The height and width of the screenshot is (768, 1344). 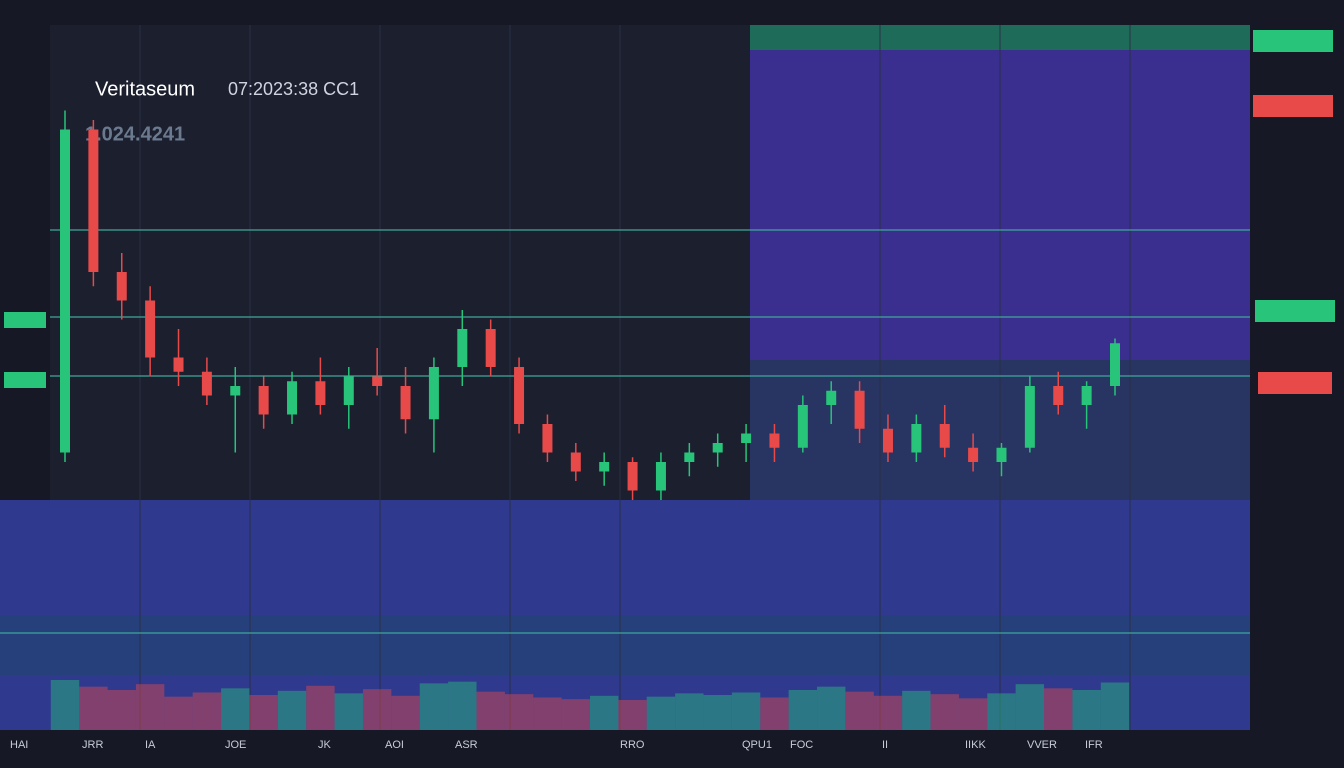 I want to click on chart-subtitle: 07:2023:38 CC1, so click(x=293, y=89).